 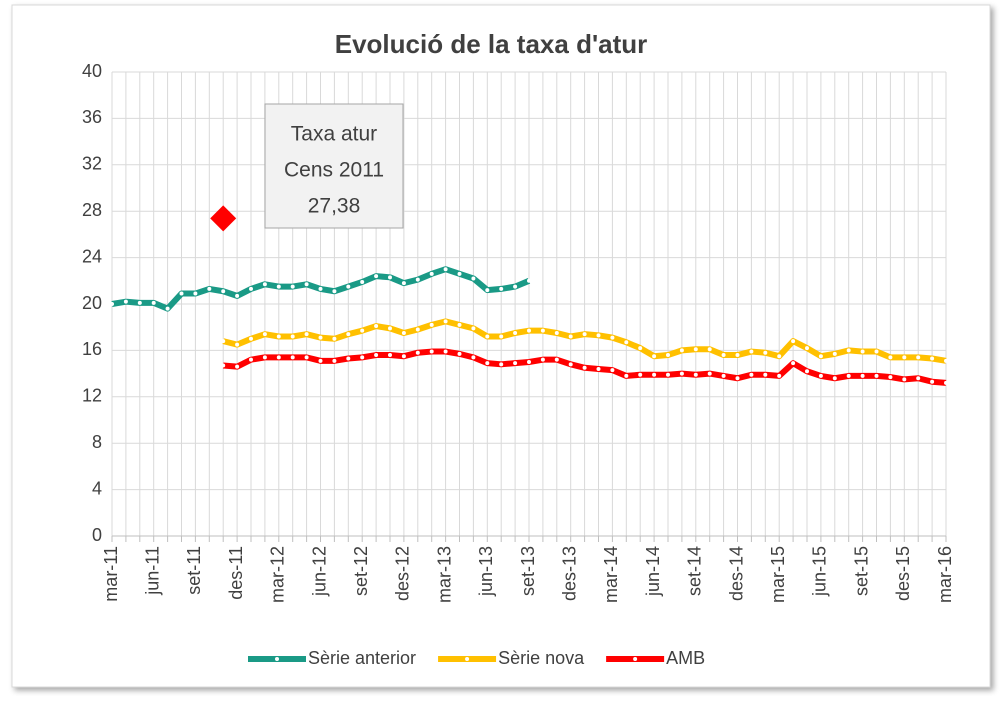 I want to click on x-tick-label: des-12, so click(x=403, y=573).